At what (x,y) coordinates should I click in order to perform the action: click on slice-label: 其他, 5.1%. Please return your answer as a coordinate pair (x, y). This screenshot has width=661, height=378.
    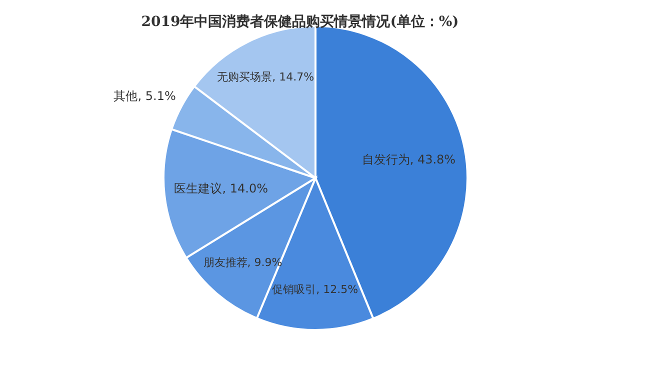
    Looking at the image, I should click on (145, 96).